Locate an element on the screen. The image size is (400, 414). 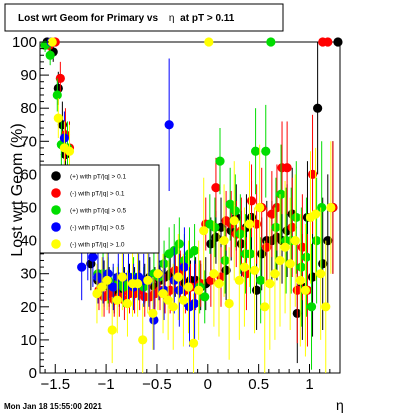
x-axis-title: η is located at coordinates (340, 405).